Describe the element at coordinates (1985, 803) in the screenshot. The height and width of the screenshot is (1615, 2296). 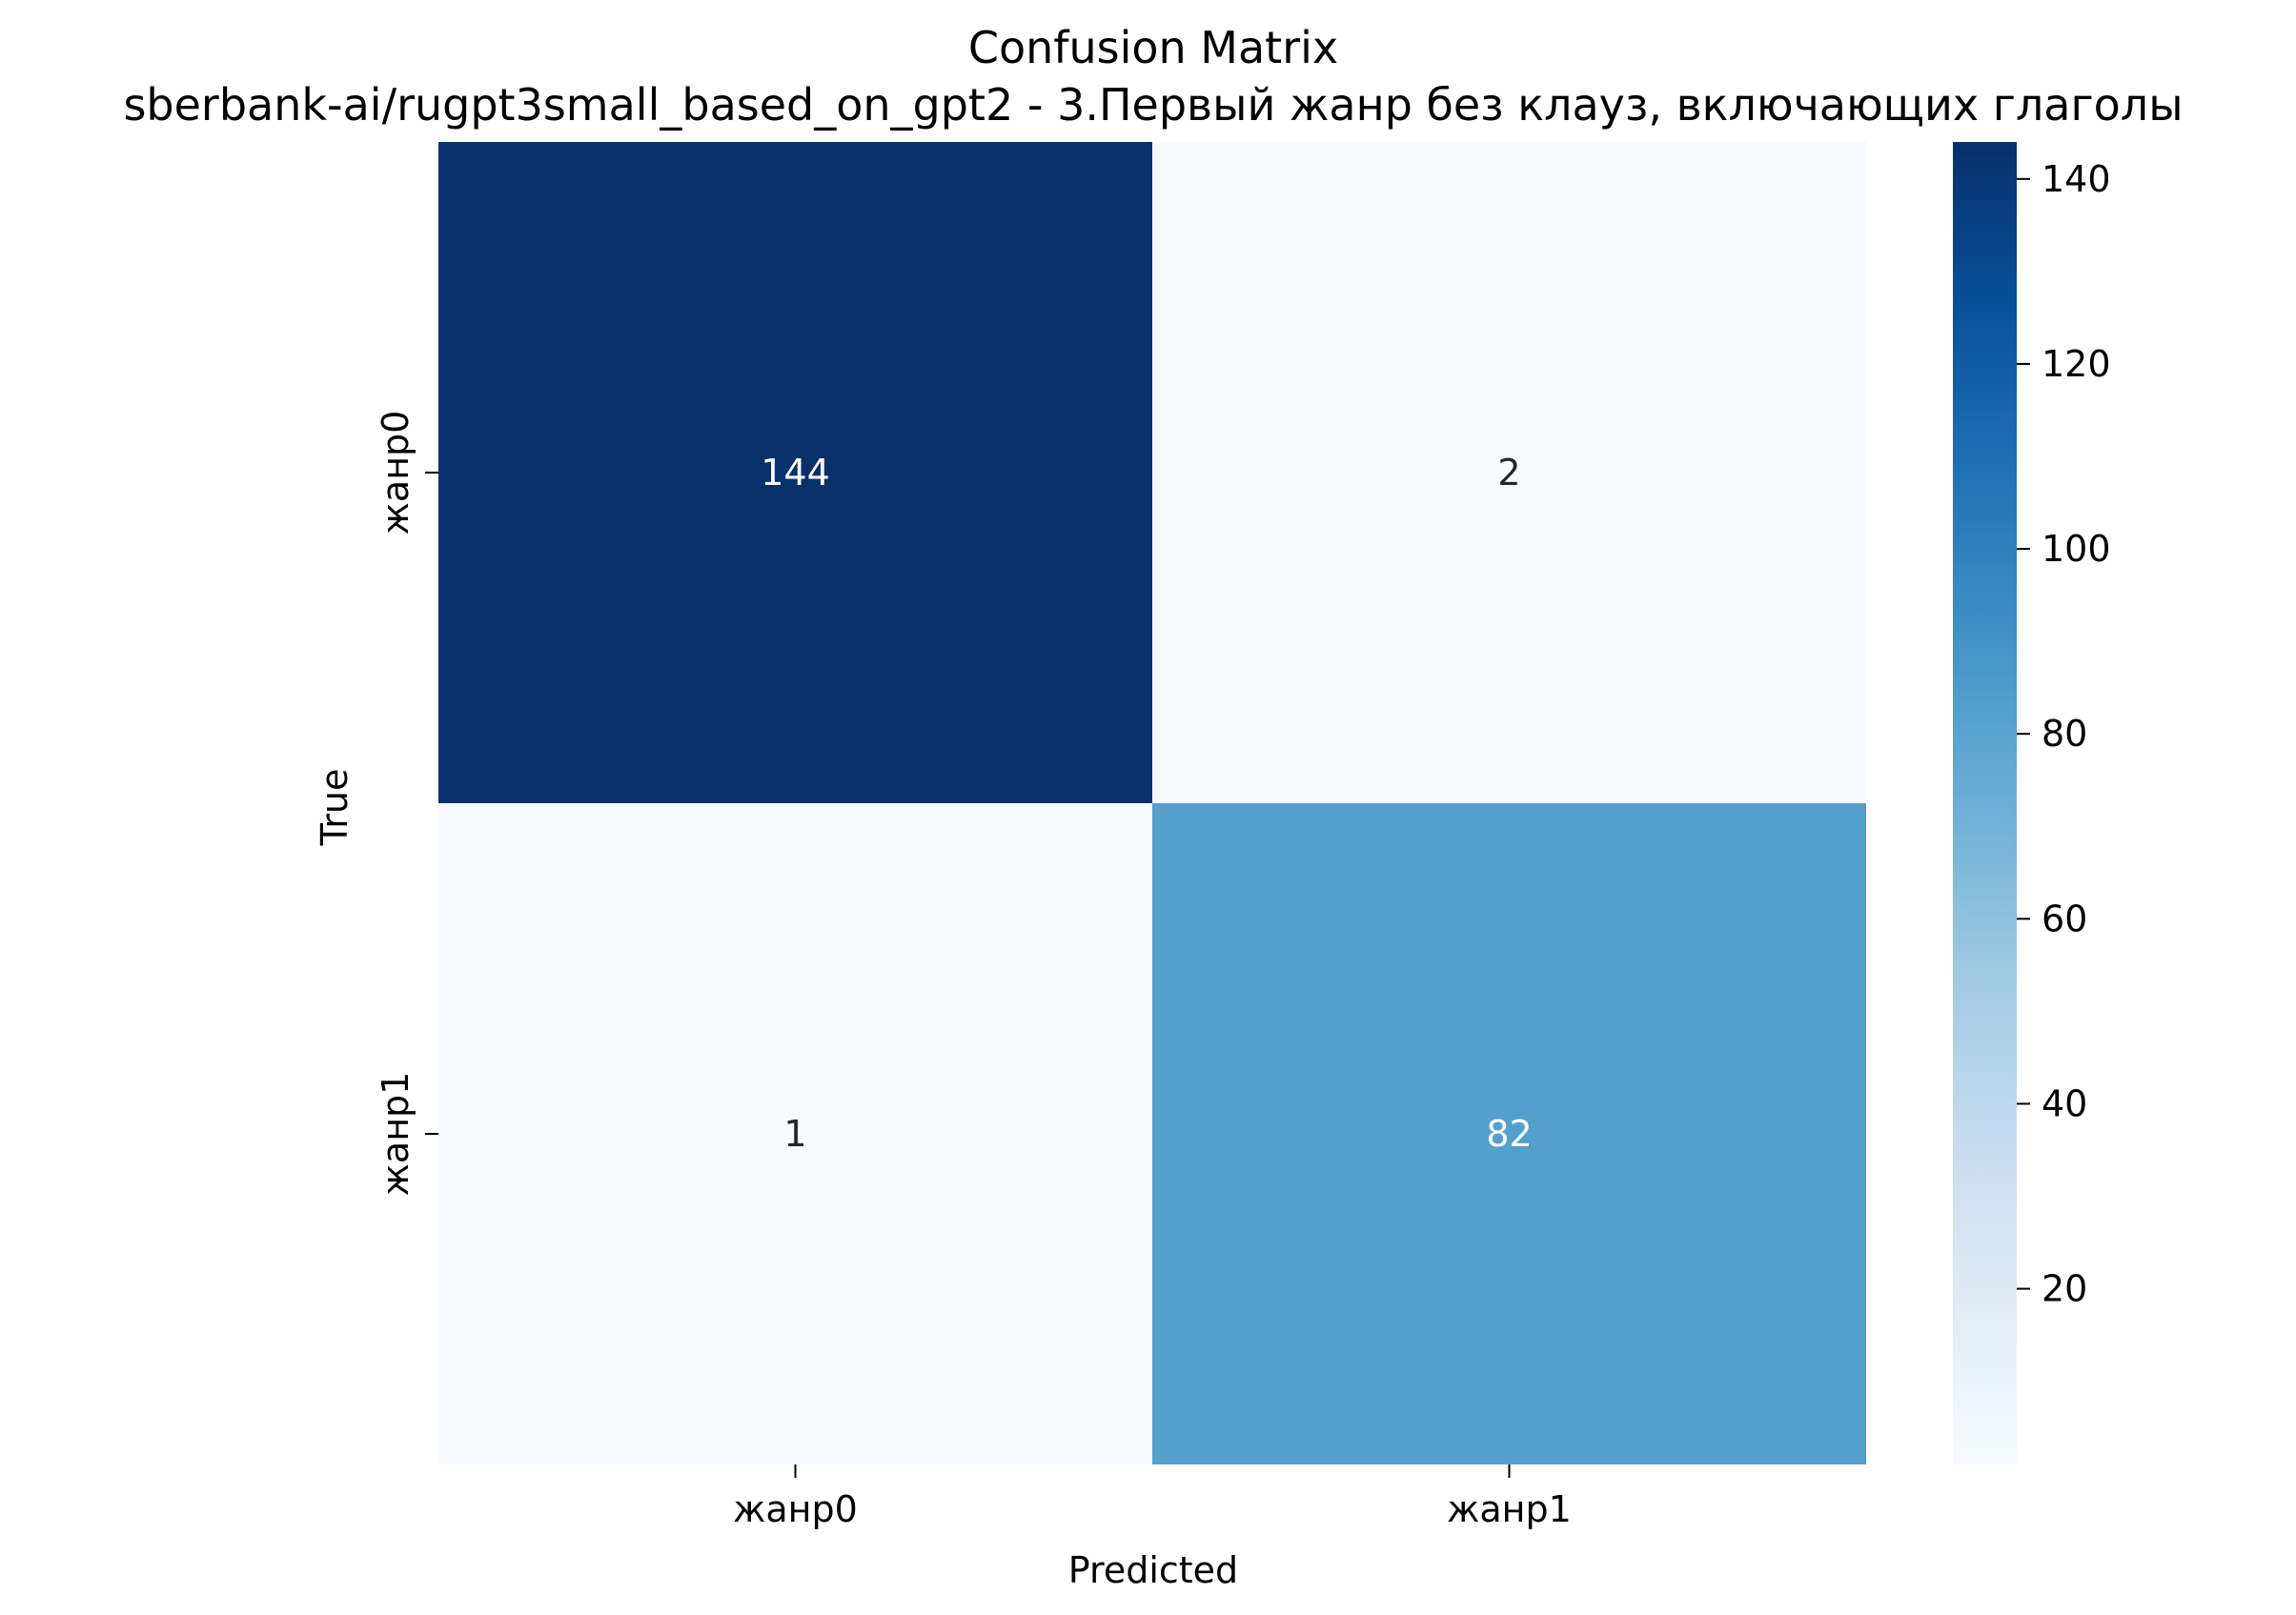
I see `colorbar` at that location.